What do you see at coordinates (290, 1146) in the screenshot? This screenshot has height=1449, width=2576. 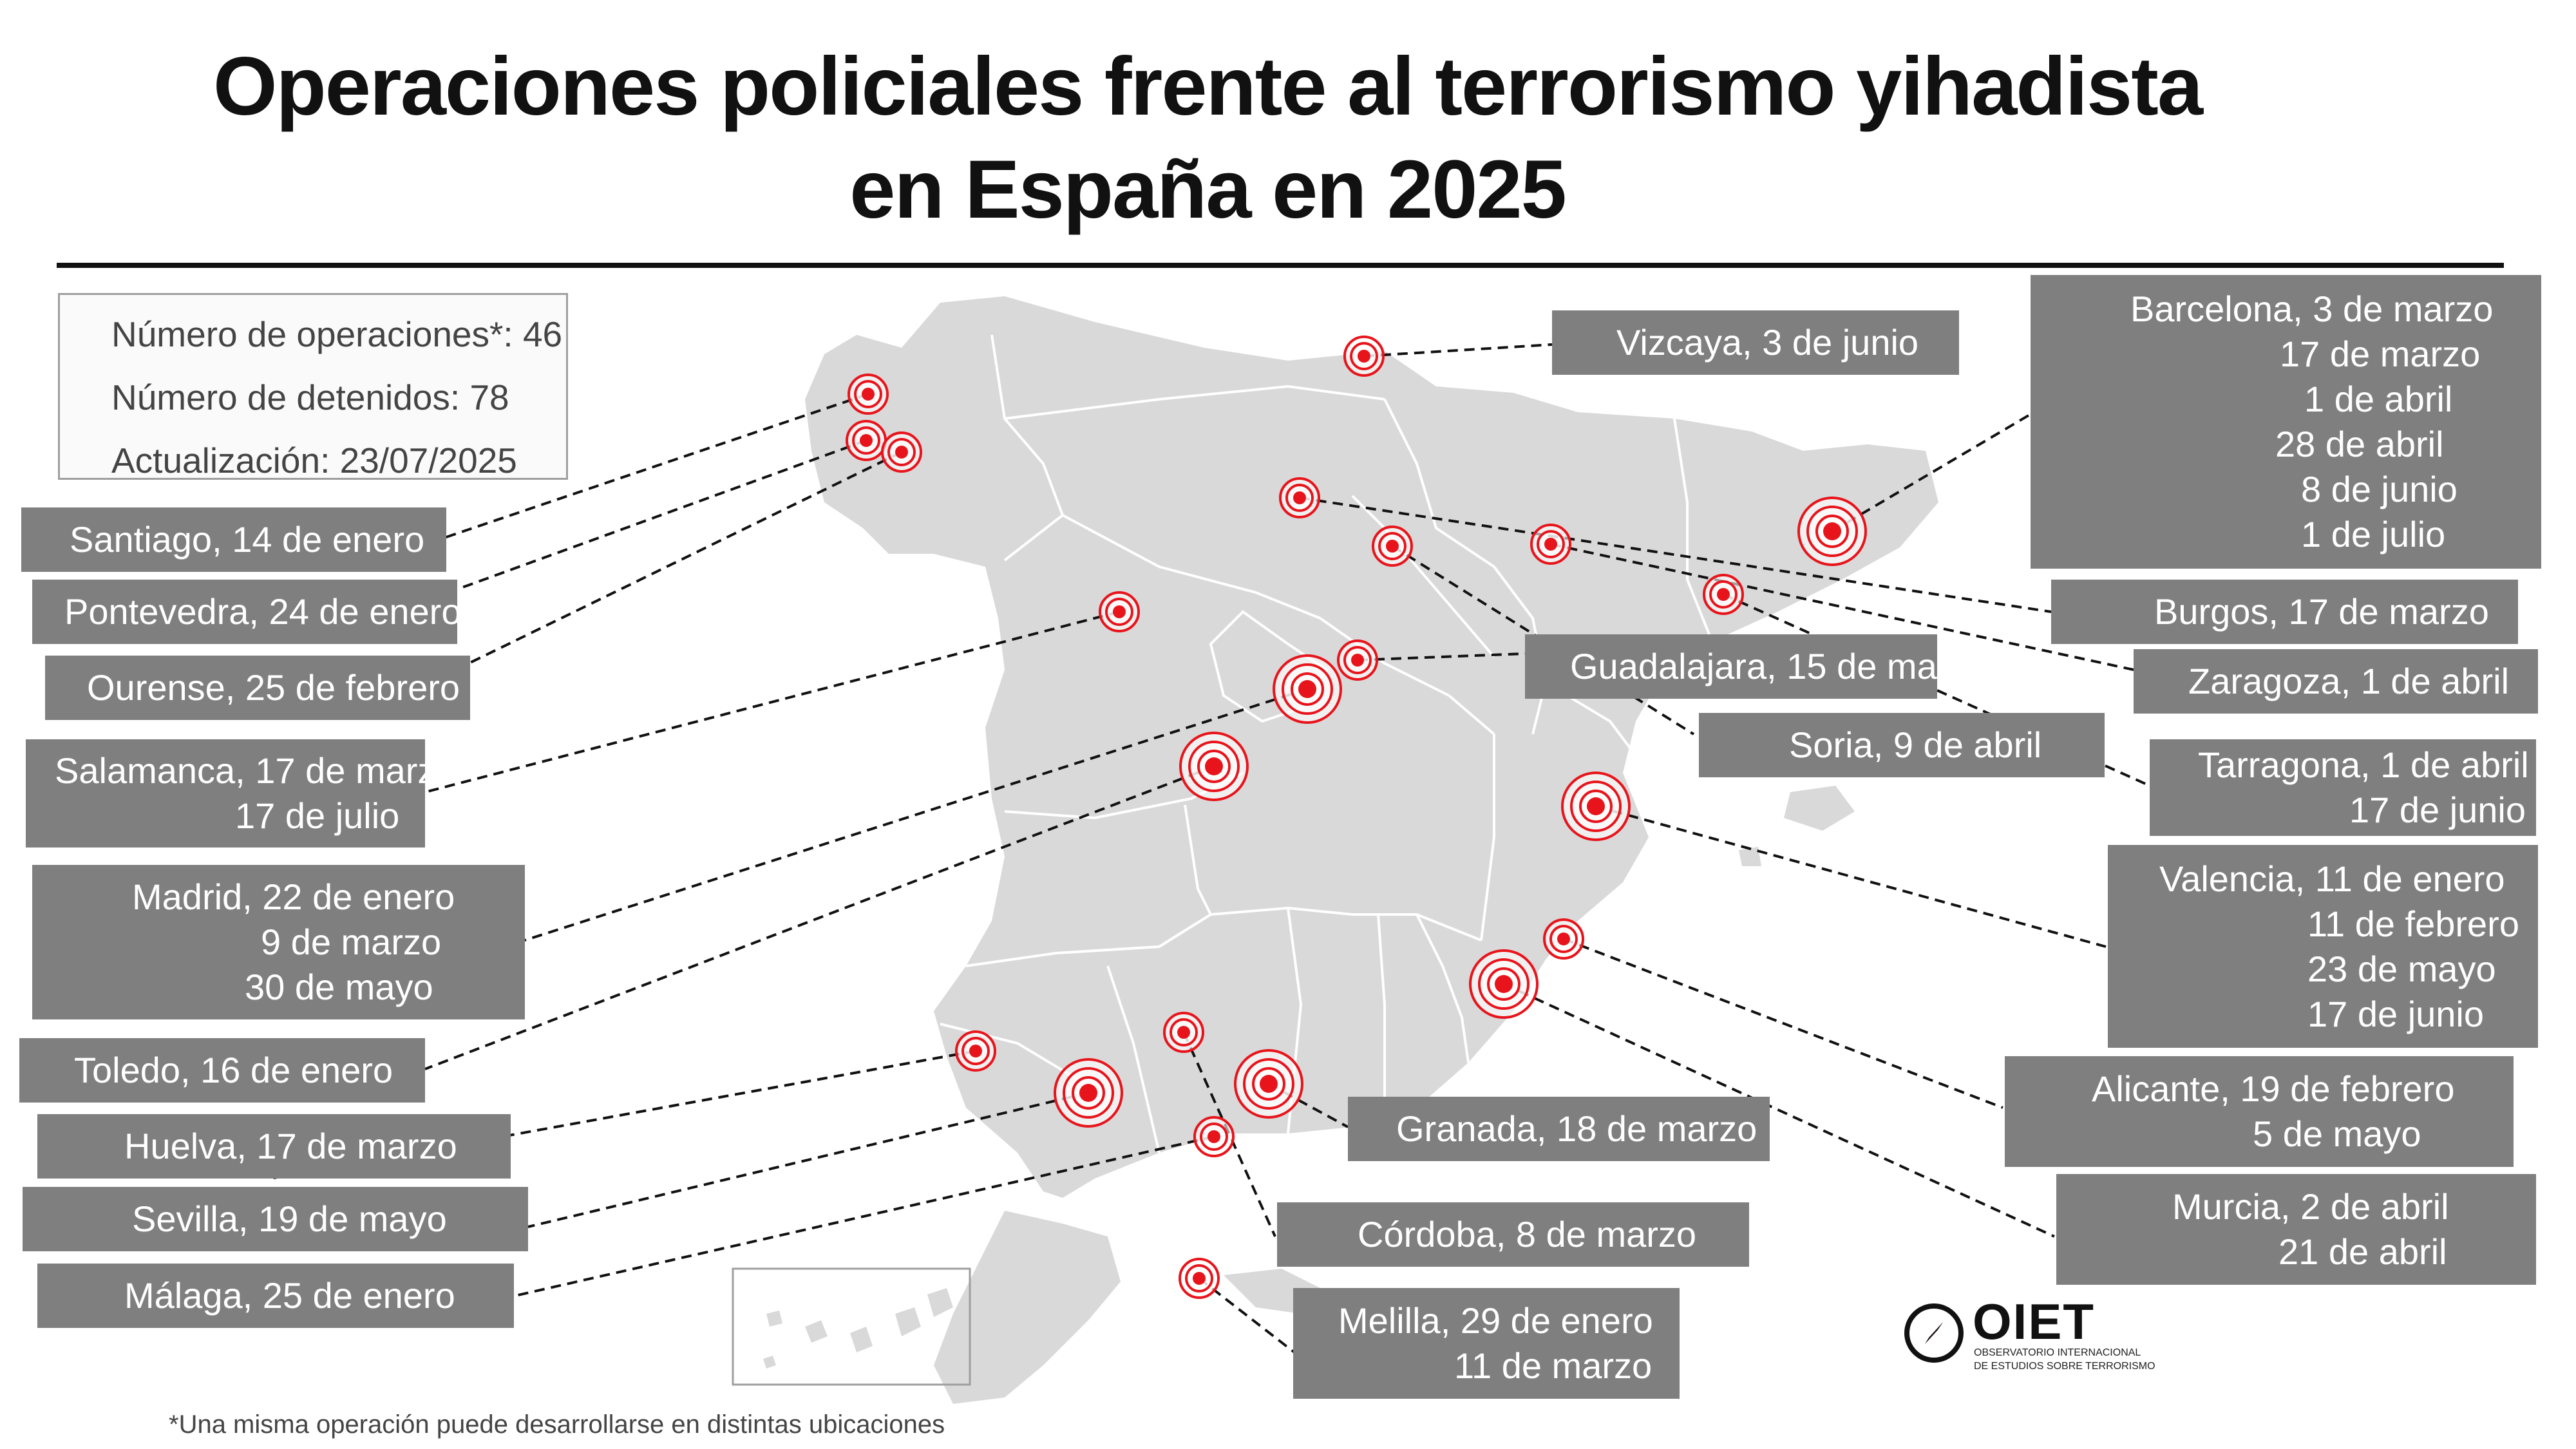 I see `huelva-label-line: Huelva, 17 de marzo` at bounding box center [290, 1146].